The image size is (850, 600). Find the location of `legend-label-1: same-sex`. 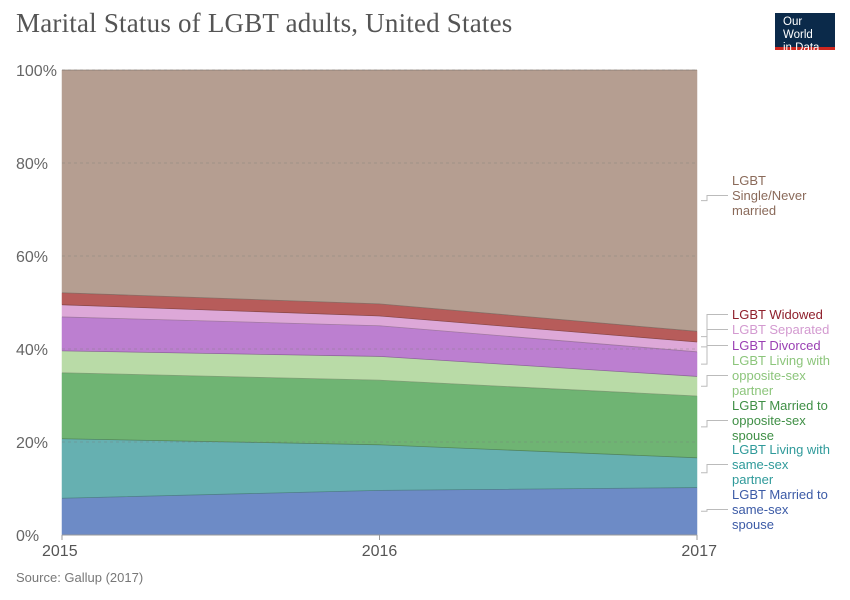

legend-label-1: same-sex is located at coordinates (760, 464).